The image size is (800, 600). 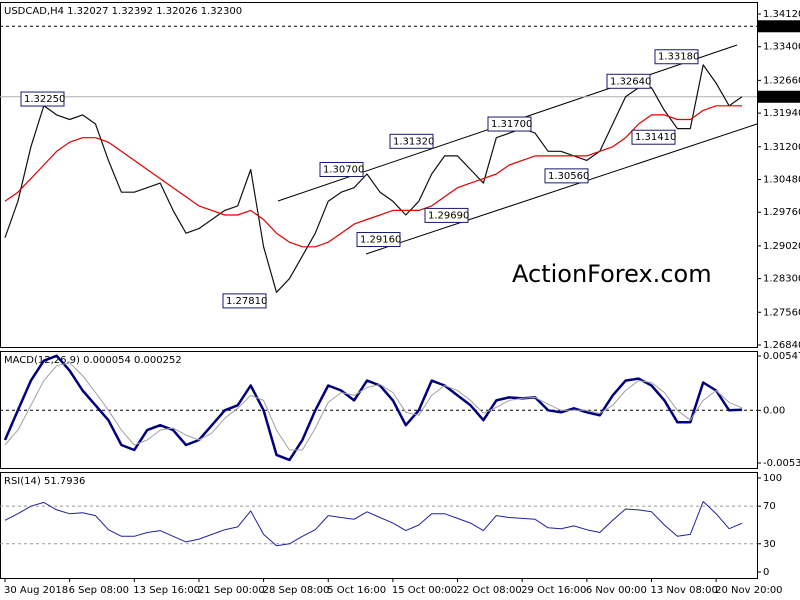 I want to click on y-tick-label: 1.31940, so click(x=781, y=113).